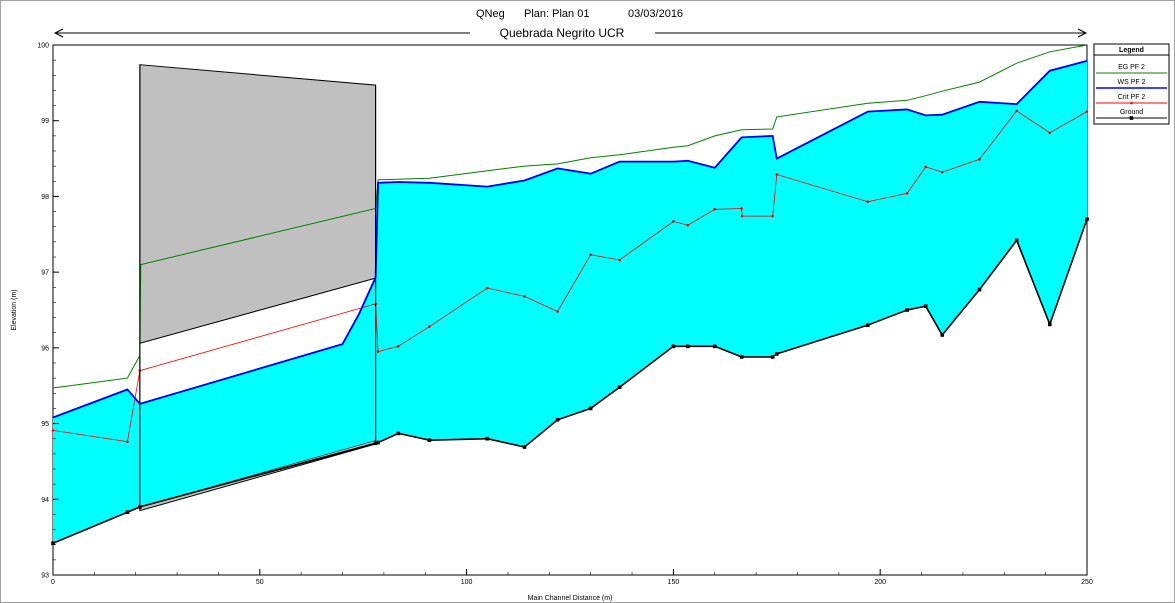 The width and height of the screenshot is (1175, 603). I want to click on y-tick-label: 98, so click(45, 197).